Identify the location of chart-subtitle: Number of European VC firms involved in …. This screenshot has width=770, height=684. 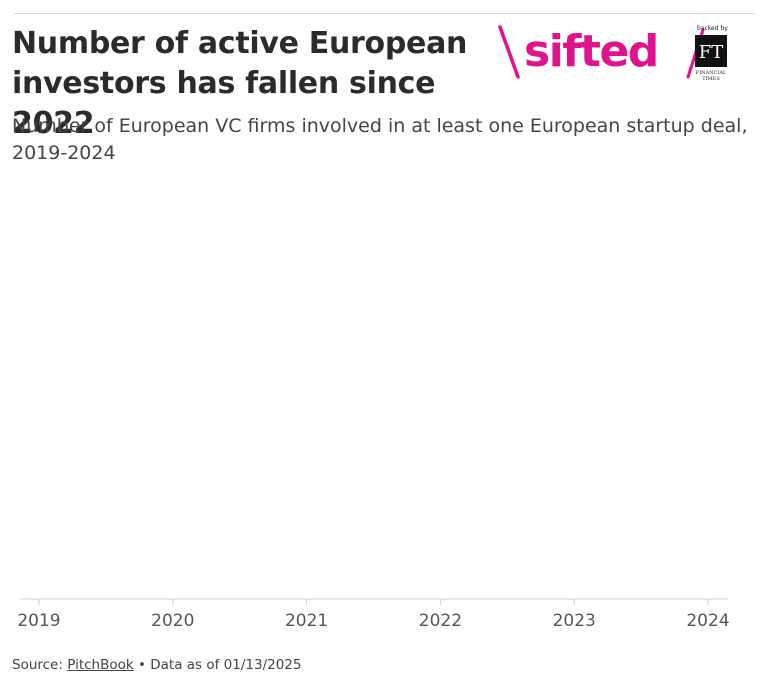
(380, 139).